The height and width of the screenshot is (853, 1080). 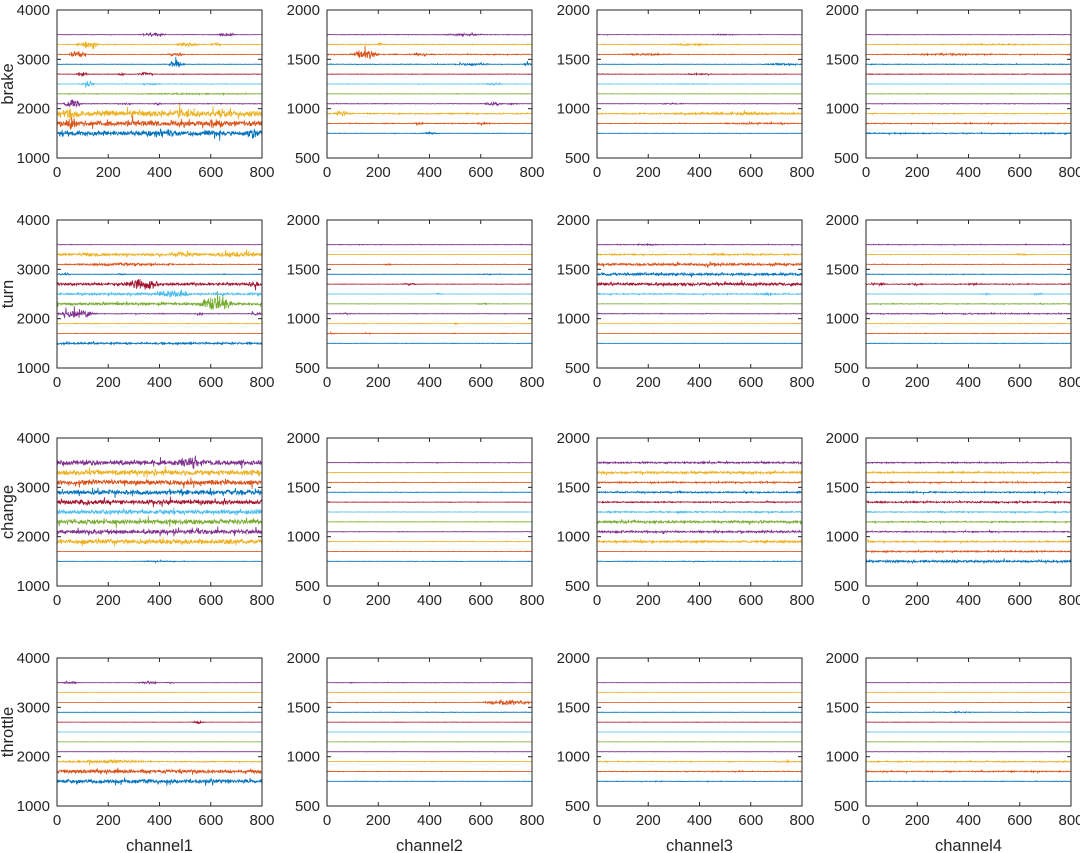 I want to click on subplot-turn-channel4: 0 200 400 600 800 500 1000 1500 2000, so click(x=953, y=301).